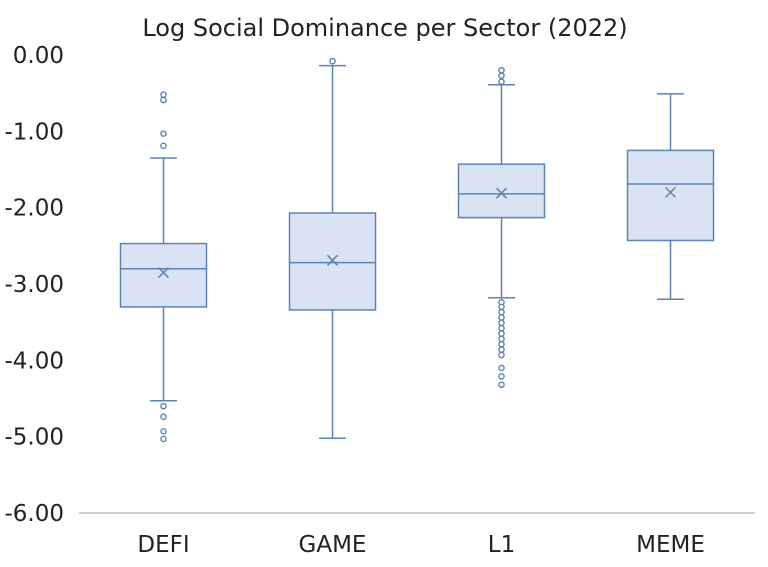  I want to click on box-defi, so click(163, 267).